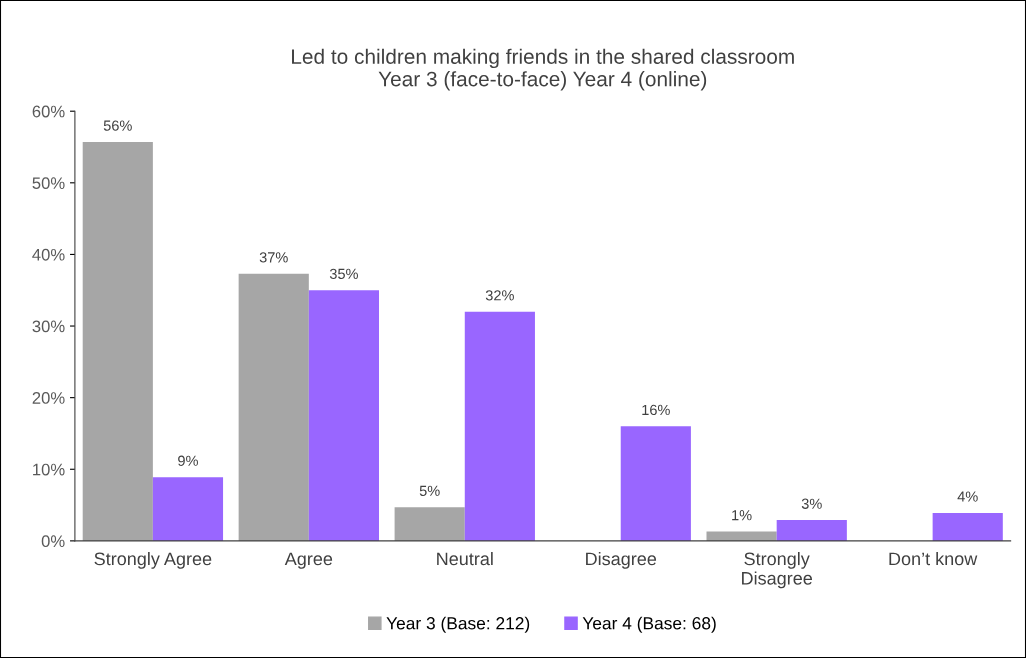 Image resolution: width=1026 pixels, height=658 pixels. Describe the element at coordinates (429, 490) in the screenshot. I see `data-label: 5%` at that location.